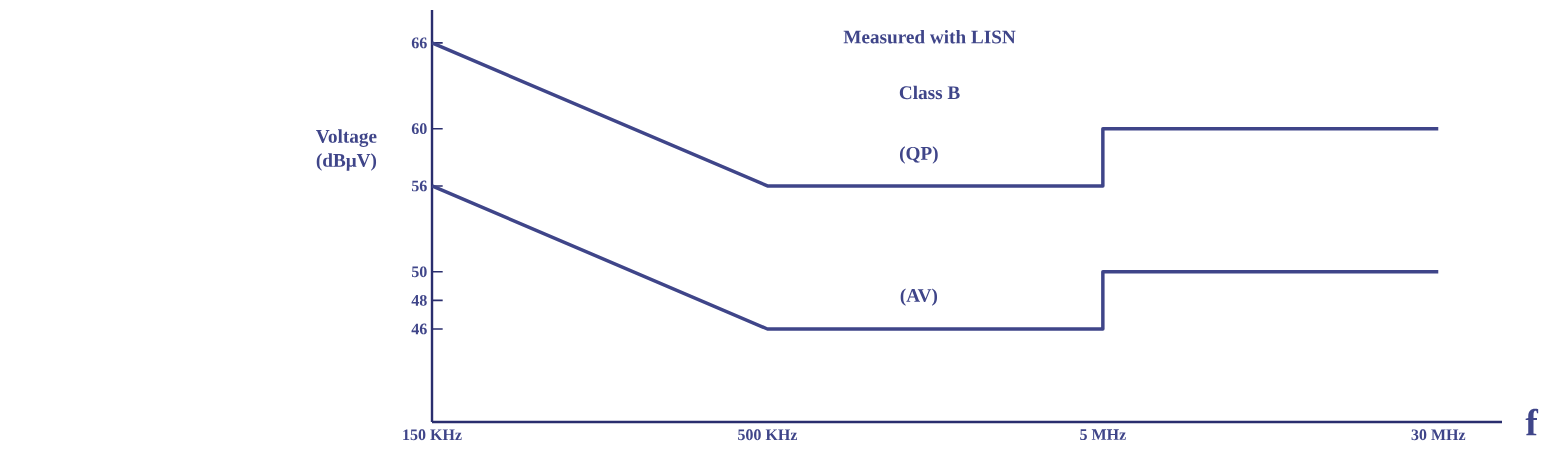  I want to click on y-tick-label: 50, so click(419, 272).